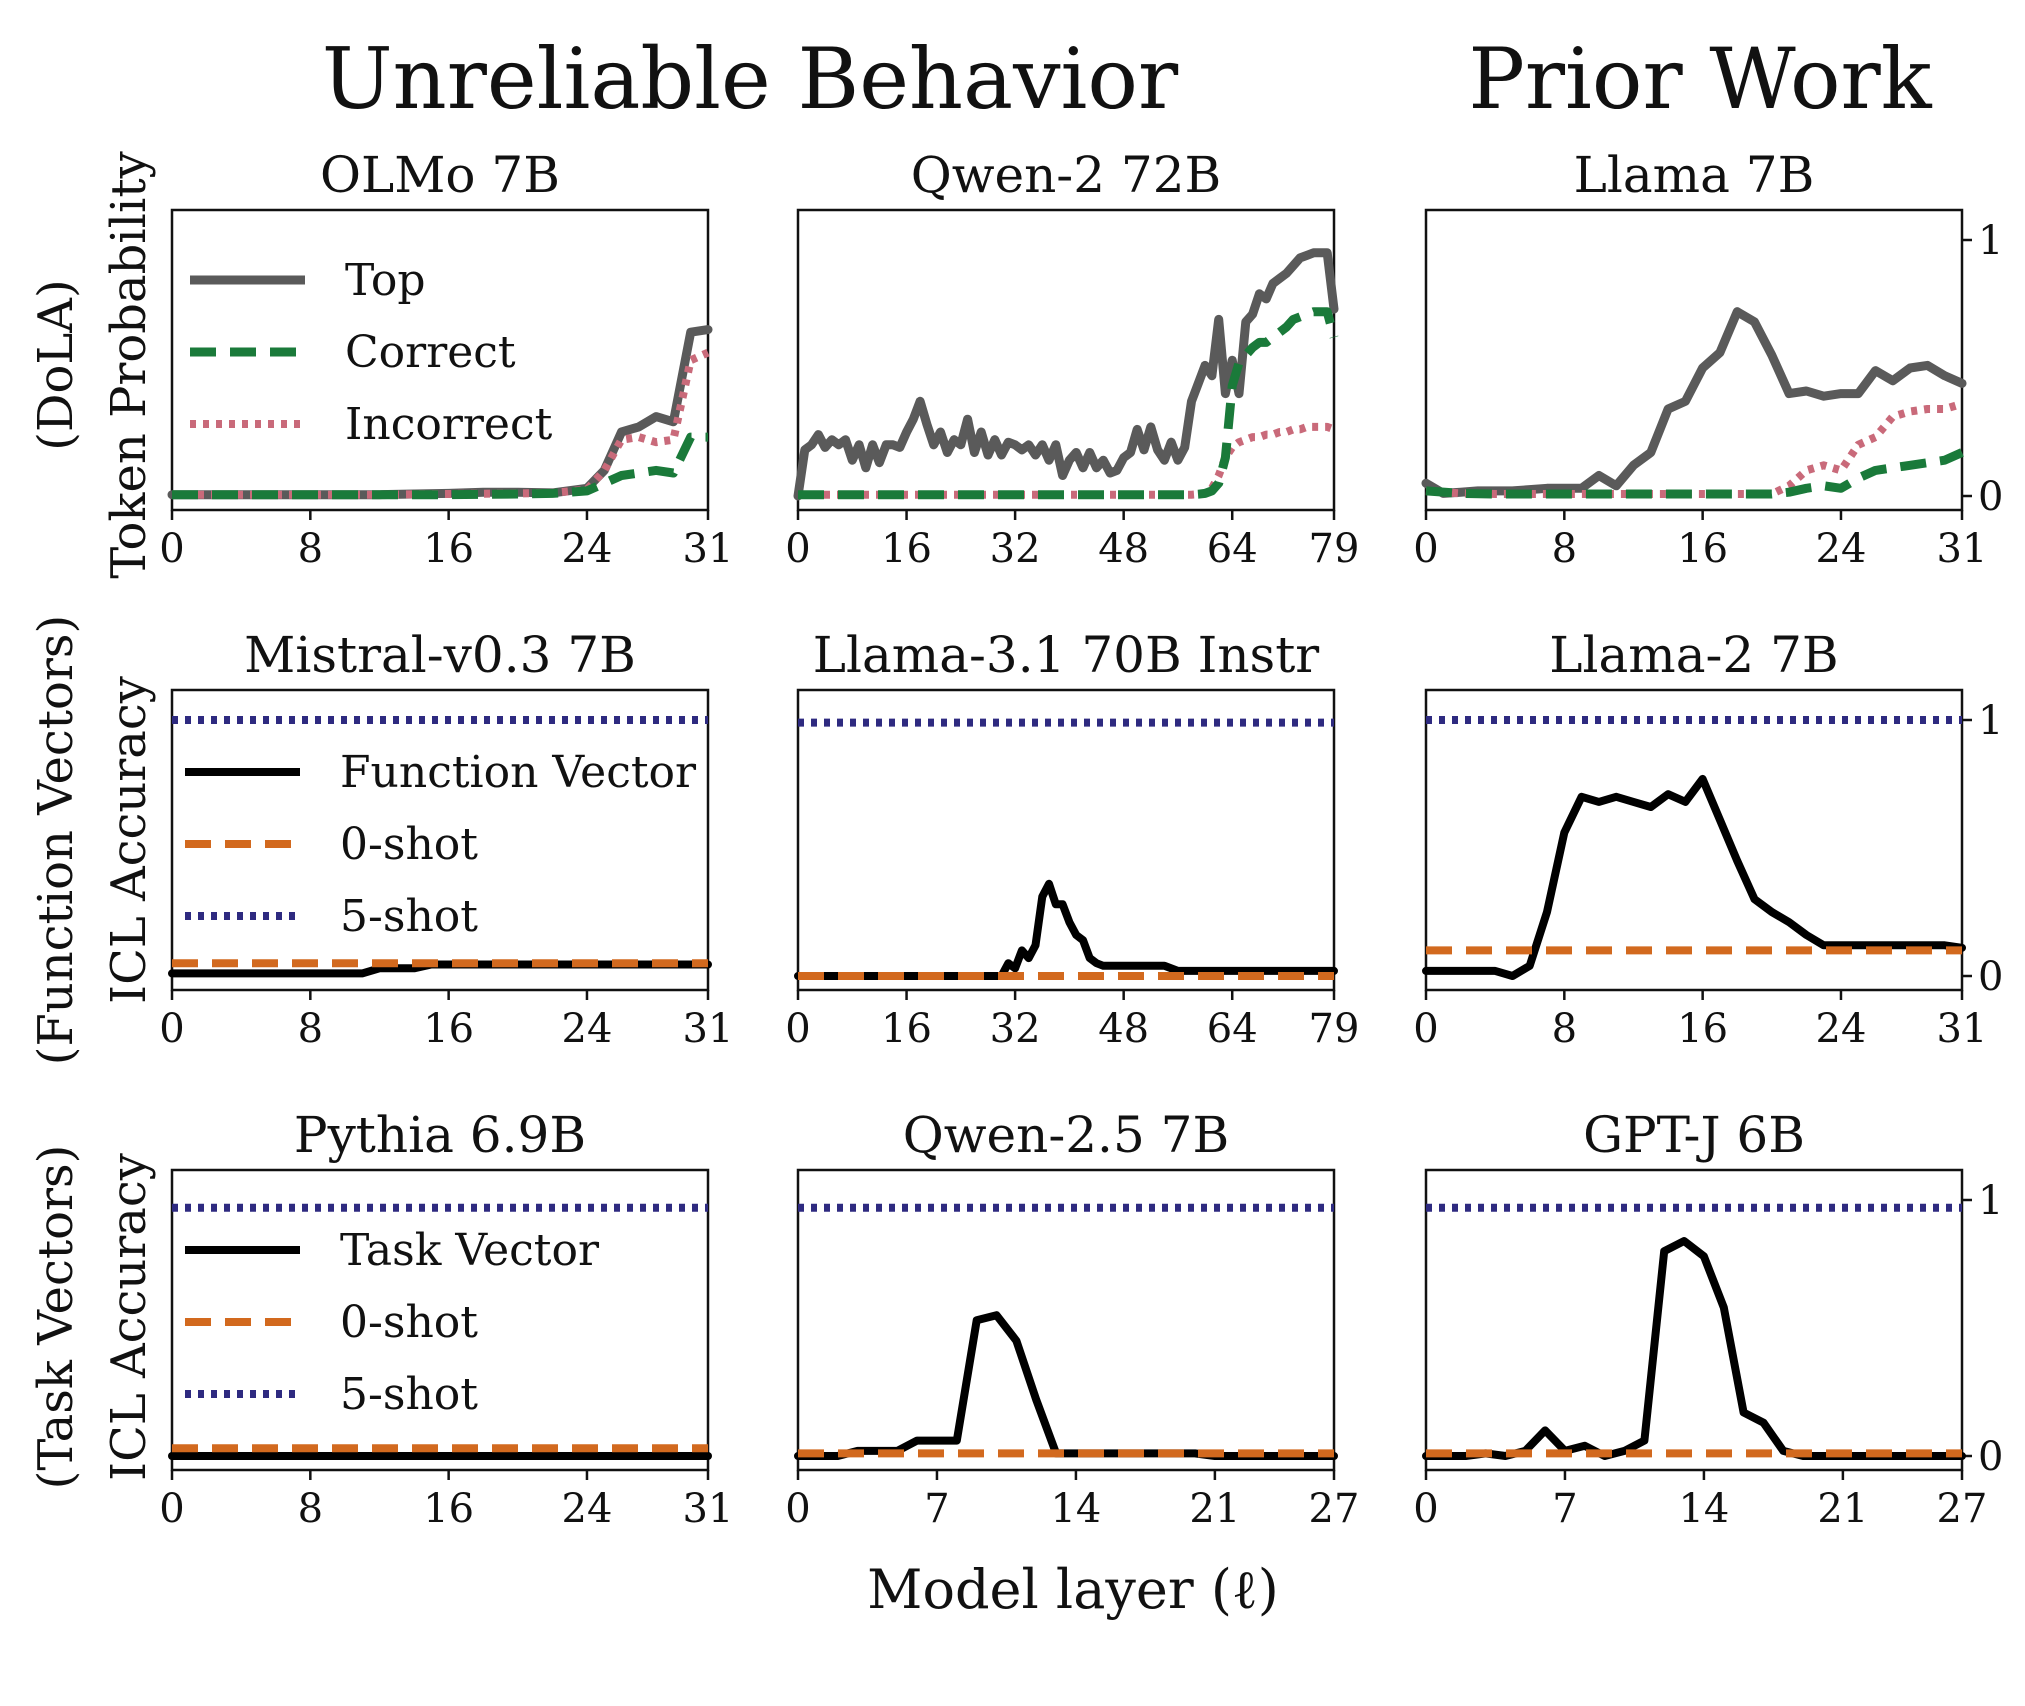  I want to click on row-label-dola-line1: (DoLA), so click(56, 364).